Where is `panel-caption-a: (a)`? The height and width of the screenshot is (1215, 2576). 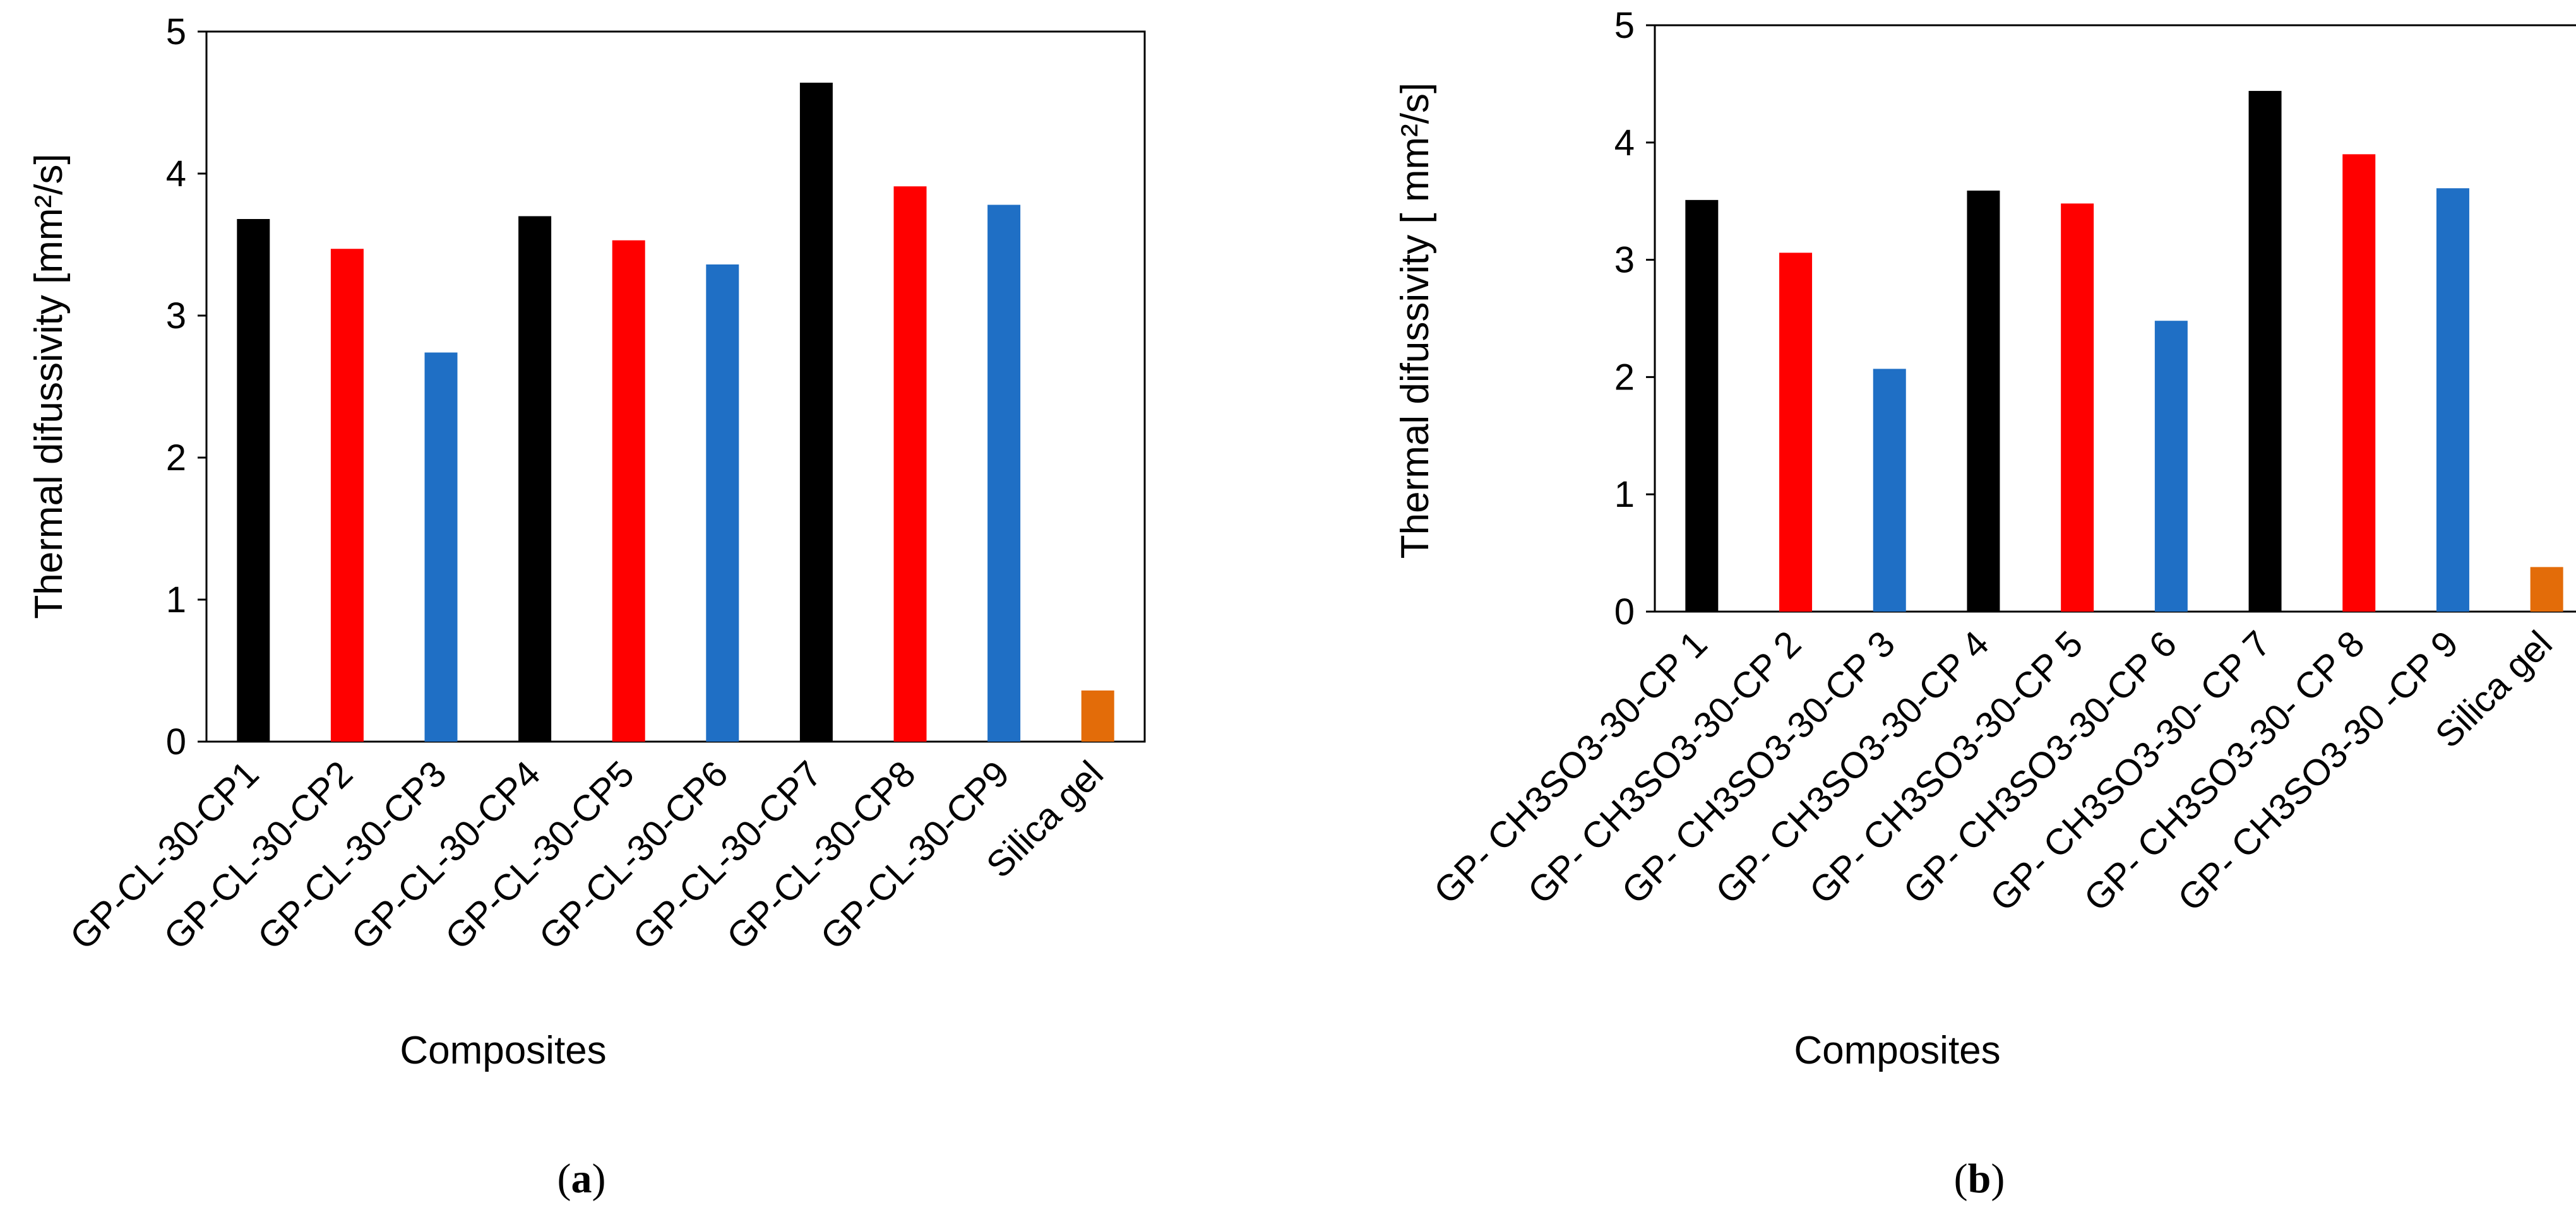
panel-caption-a: (a) is located at coordinates (582, 1179).